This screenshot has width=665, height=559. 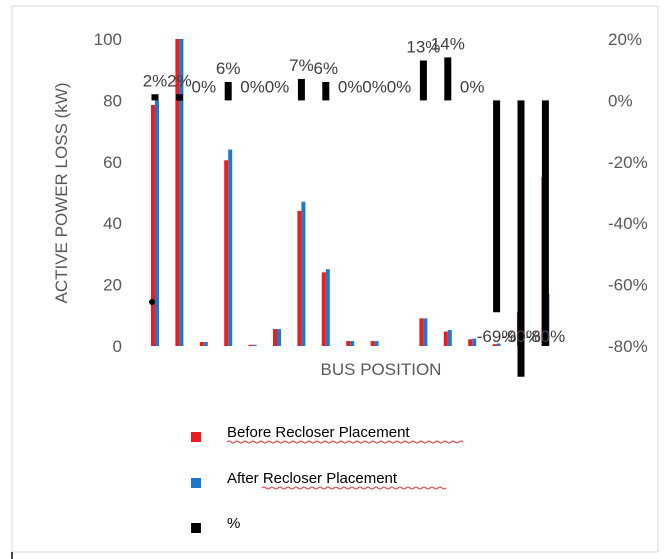 I want to click on y-tick-label: 100, so click(x=108, y=39).